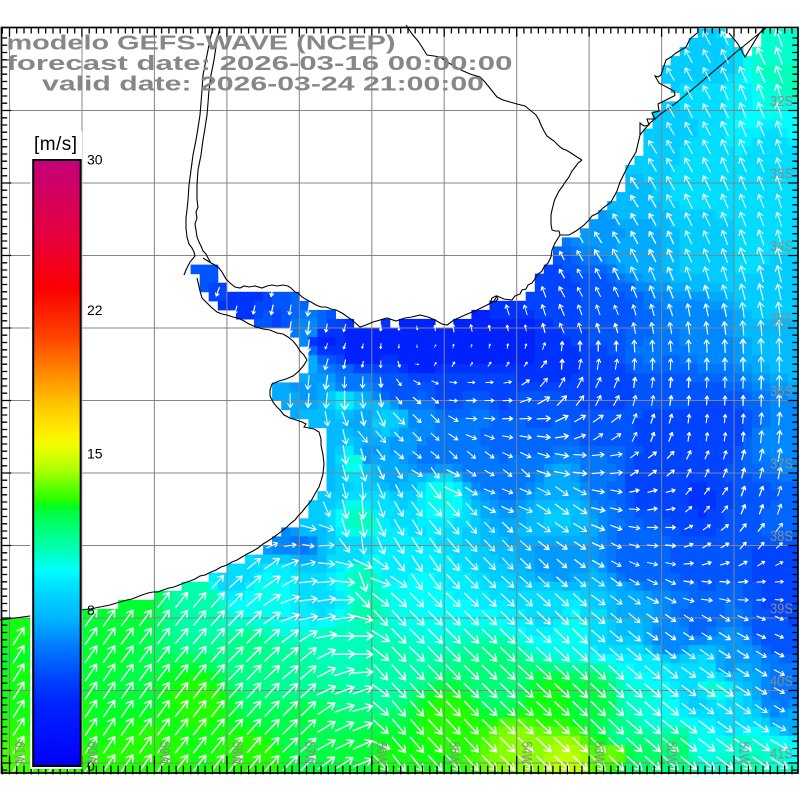  I want to click on svg-text: 33S, so click(781, 175).